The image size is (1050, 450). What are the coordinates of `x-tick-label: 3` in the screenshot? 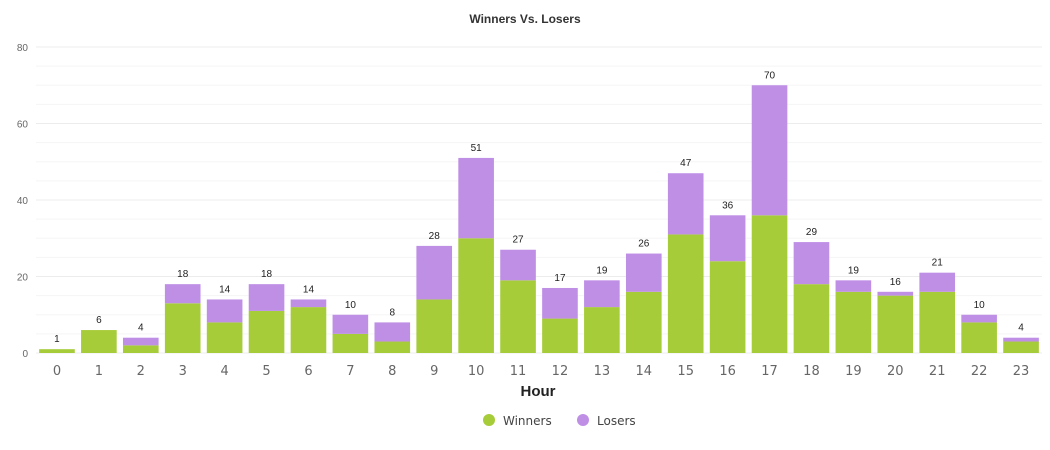 It's located at (183, 371).